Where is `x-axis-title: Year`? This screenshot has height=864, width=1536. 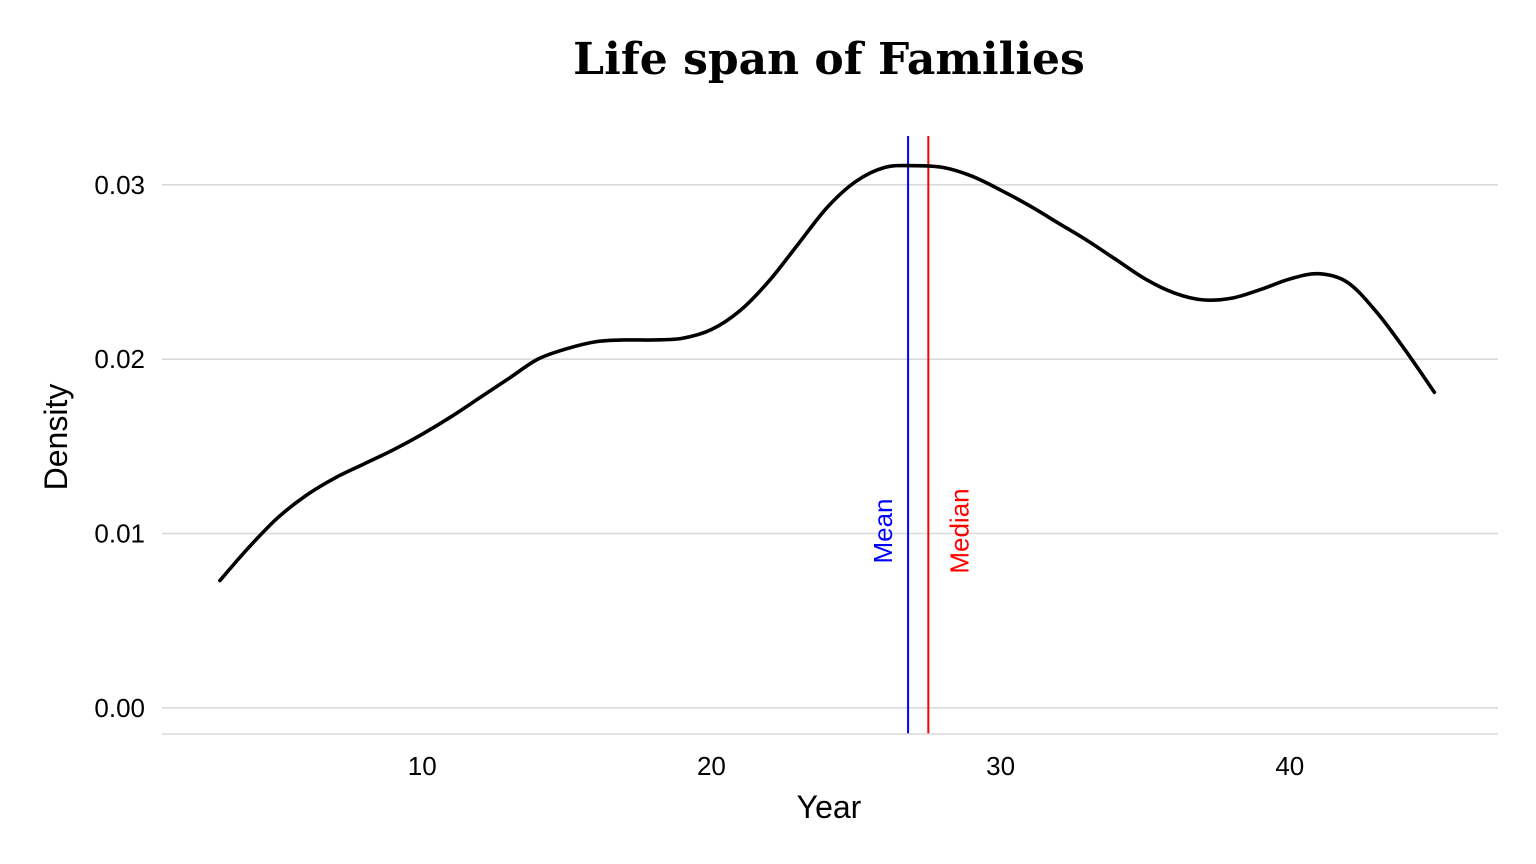 x-axis-title: Year is located at coordinates (829, 807).